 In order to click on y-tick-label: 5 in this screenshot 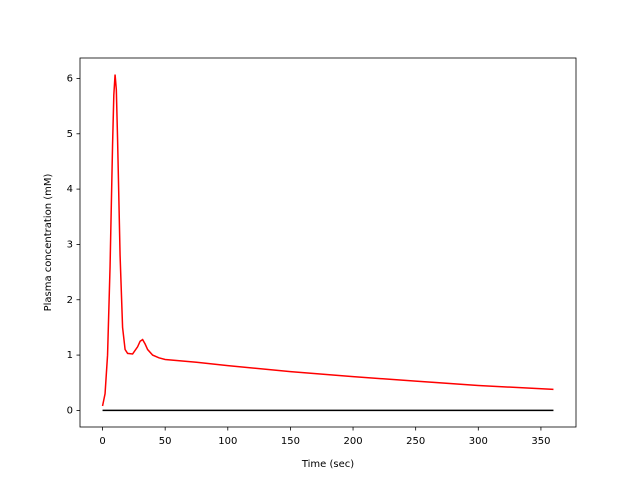, I will do `click(70, 134)`.